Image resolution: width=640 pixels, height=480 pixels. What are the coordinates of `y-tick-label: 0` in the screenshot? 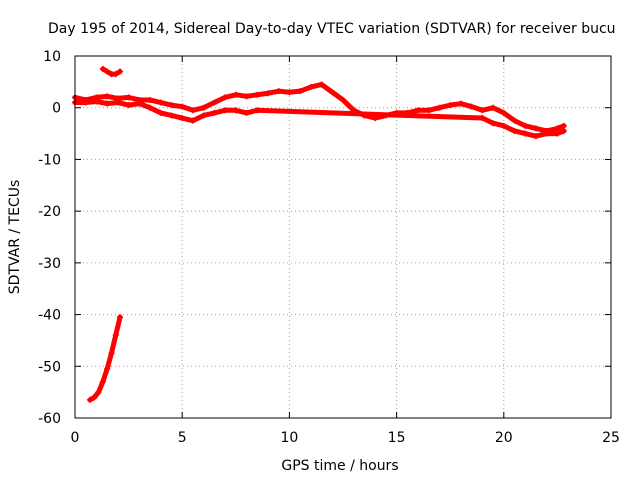 It's located at (56, 109).